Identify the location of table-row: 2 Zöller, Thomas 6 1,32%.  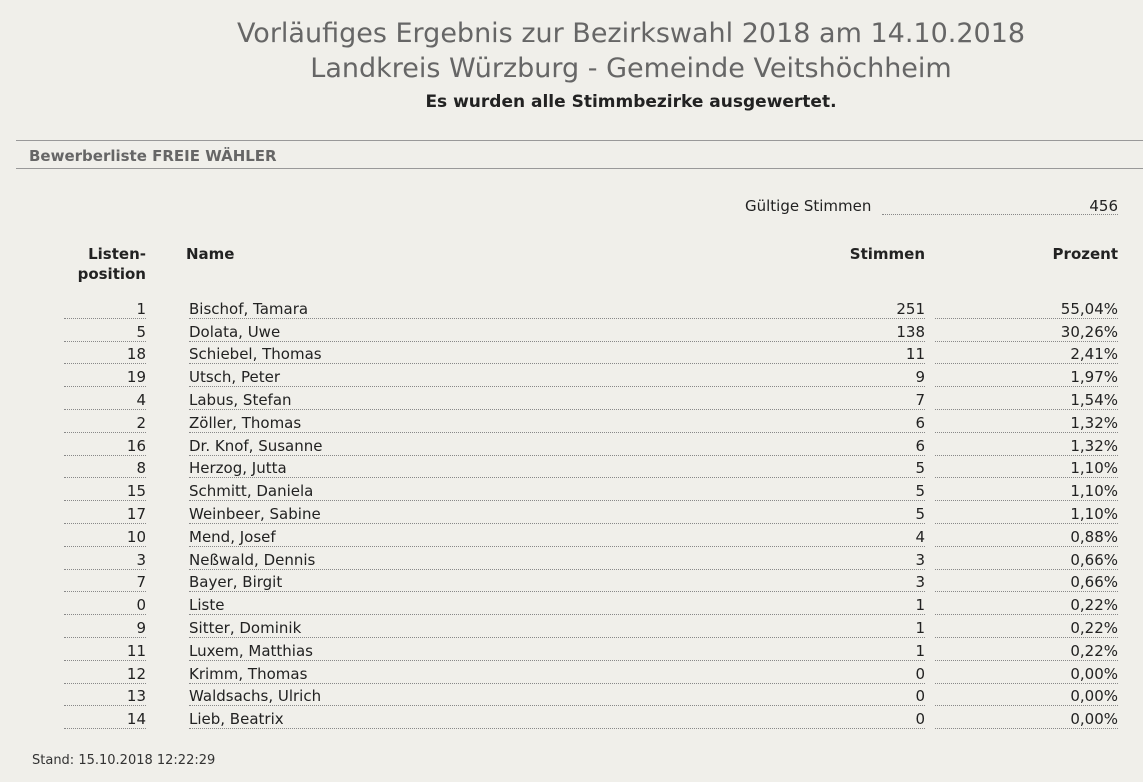
(591, 421).